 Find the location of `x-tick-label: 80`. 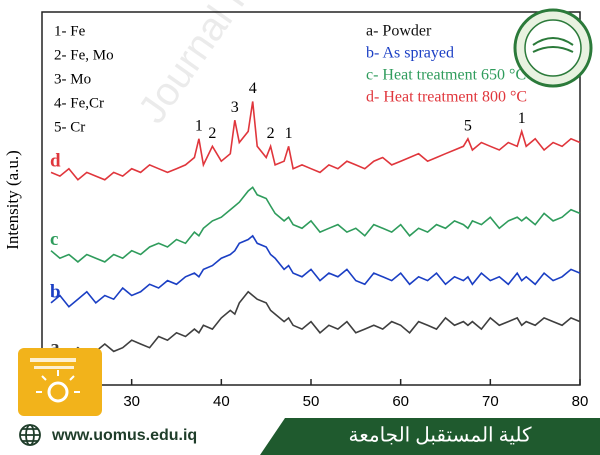

x-tick-label: 80 is located at coordinates (580, 401).